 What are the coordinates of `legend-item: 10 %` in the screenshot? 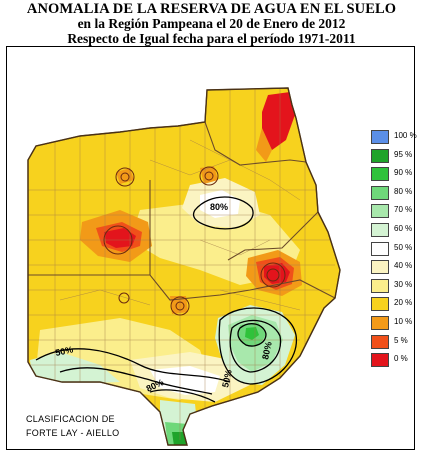 It's located at (397, 323).